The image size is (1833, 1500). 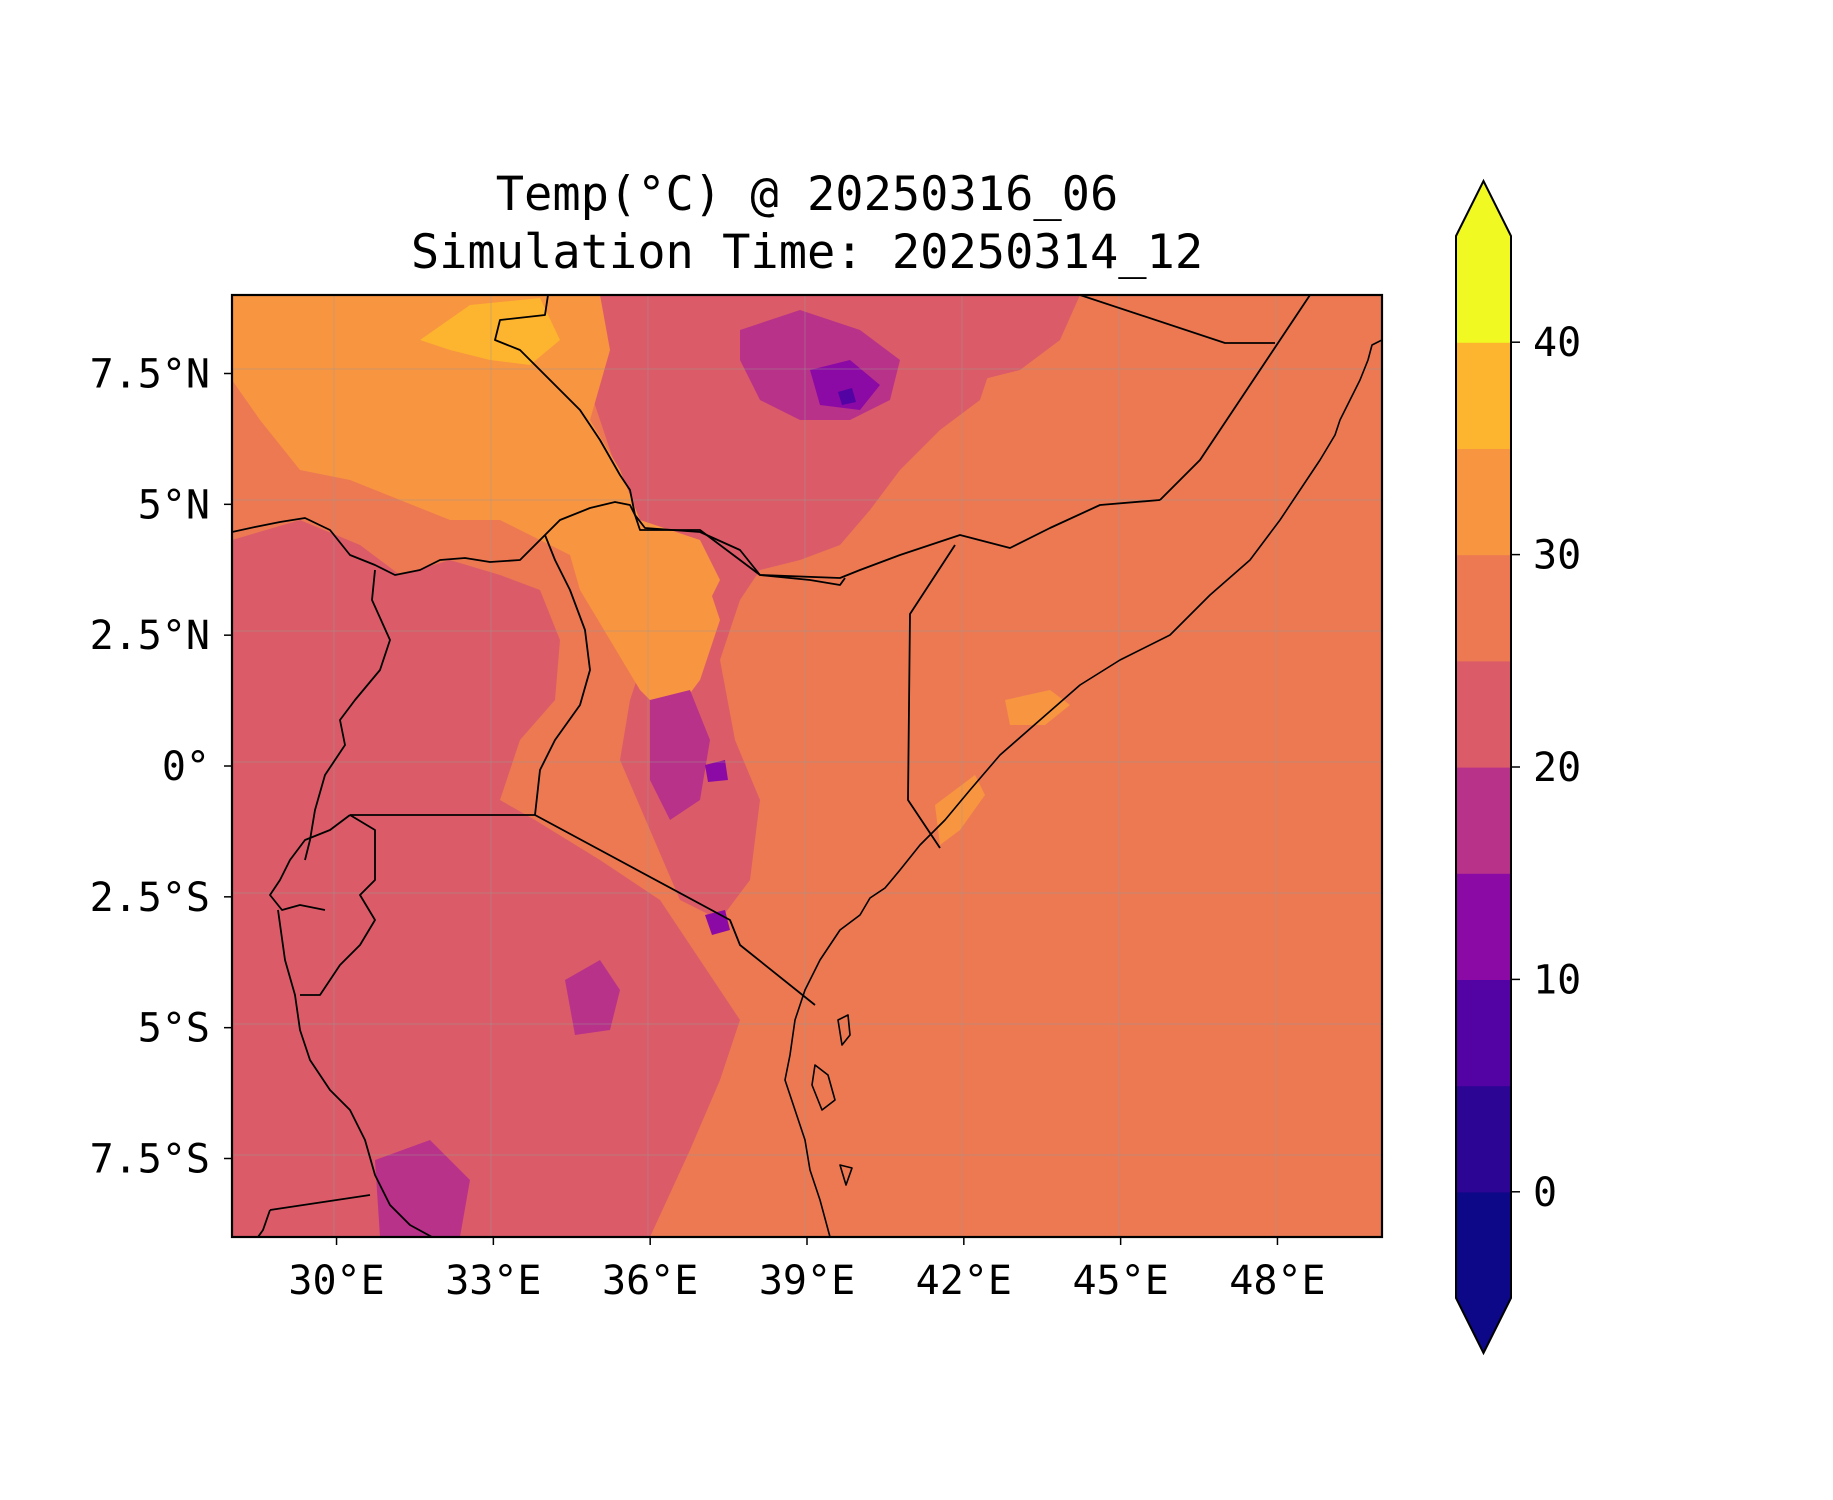 What do you see at coordinates (1030, 337) in the screenshot?
I see `field-zone-20-25-ethiopia-east` at bounding box center [1030, 337].